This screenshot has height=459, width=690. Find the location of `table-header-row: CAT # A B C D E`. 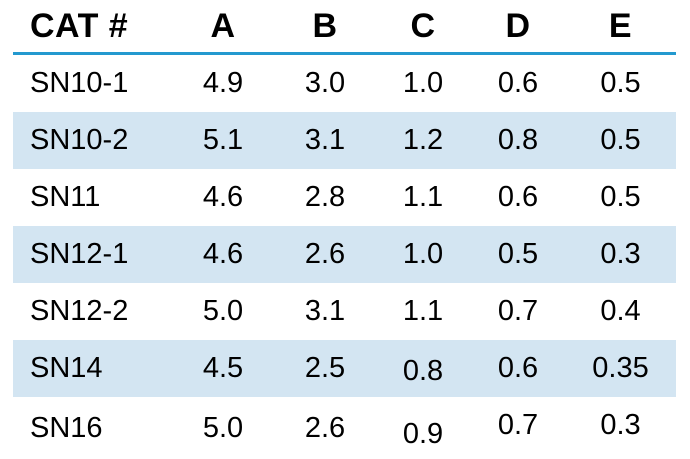

table-header-row: CAT # A B C D E is located at coordinates (344, 27).